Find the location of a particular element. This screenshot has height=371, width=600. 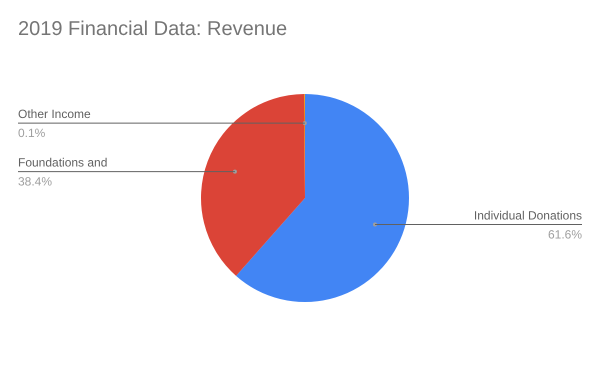

data-label: 61.6% is located at coordinates (565, 235).